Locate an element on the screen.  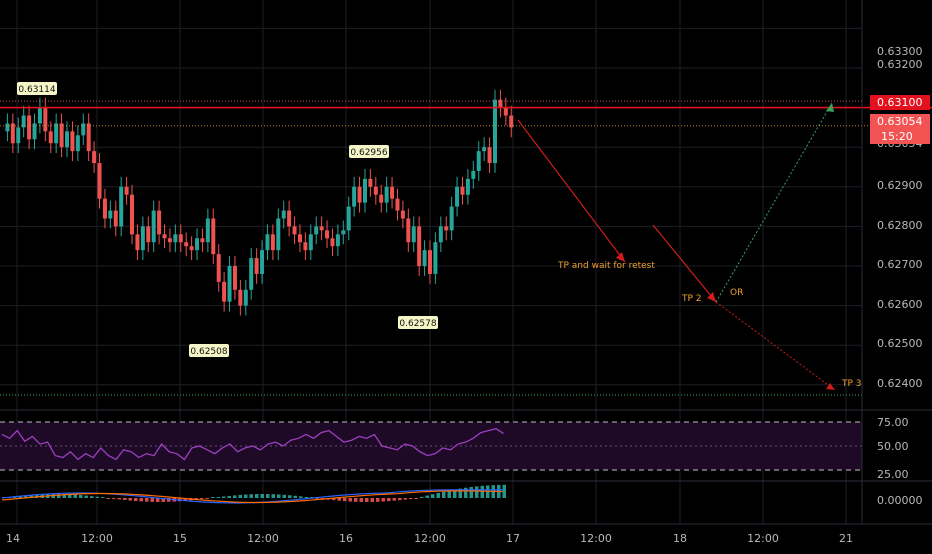
projection-arrowhead-drop is located at coordinates (830, 386).